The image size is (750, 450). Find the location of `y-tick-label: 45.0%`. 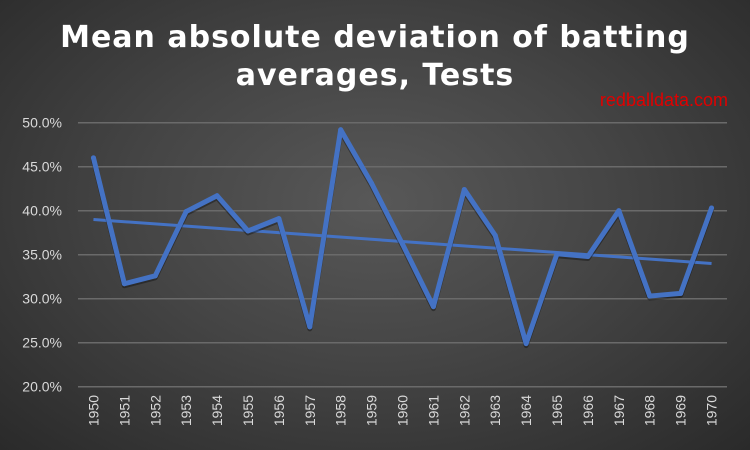

y-tick-label: 45.0% is located at coordinates (42, 167).